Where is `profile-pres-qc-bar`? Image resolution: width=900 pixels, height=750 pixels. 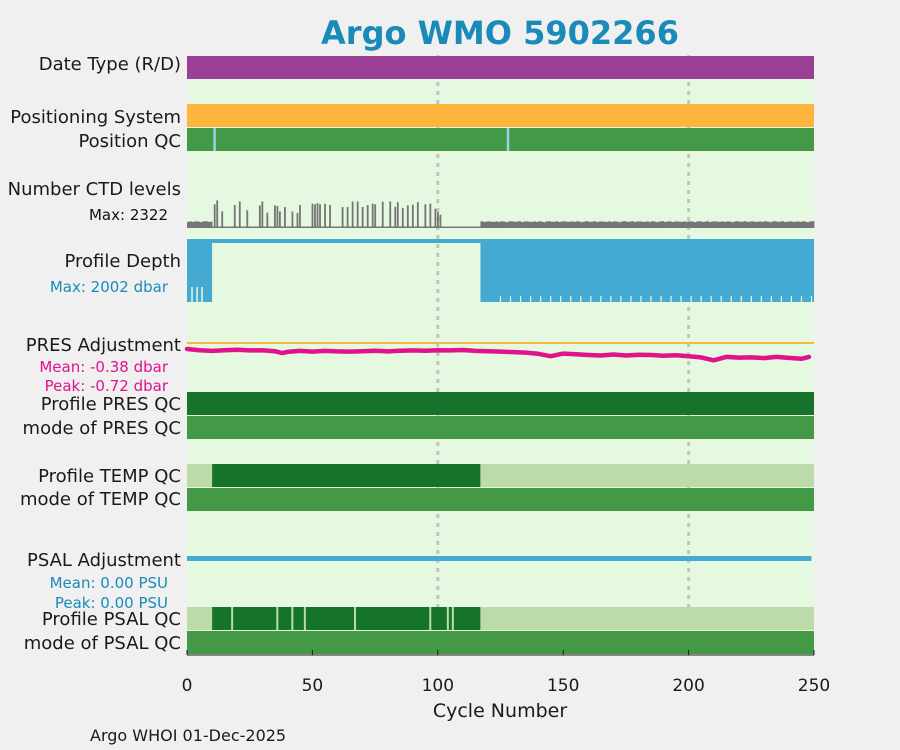 profile-pres-qc-bar is located at coordinates (500, 403).